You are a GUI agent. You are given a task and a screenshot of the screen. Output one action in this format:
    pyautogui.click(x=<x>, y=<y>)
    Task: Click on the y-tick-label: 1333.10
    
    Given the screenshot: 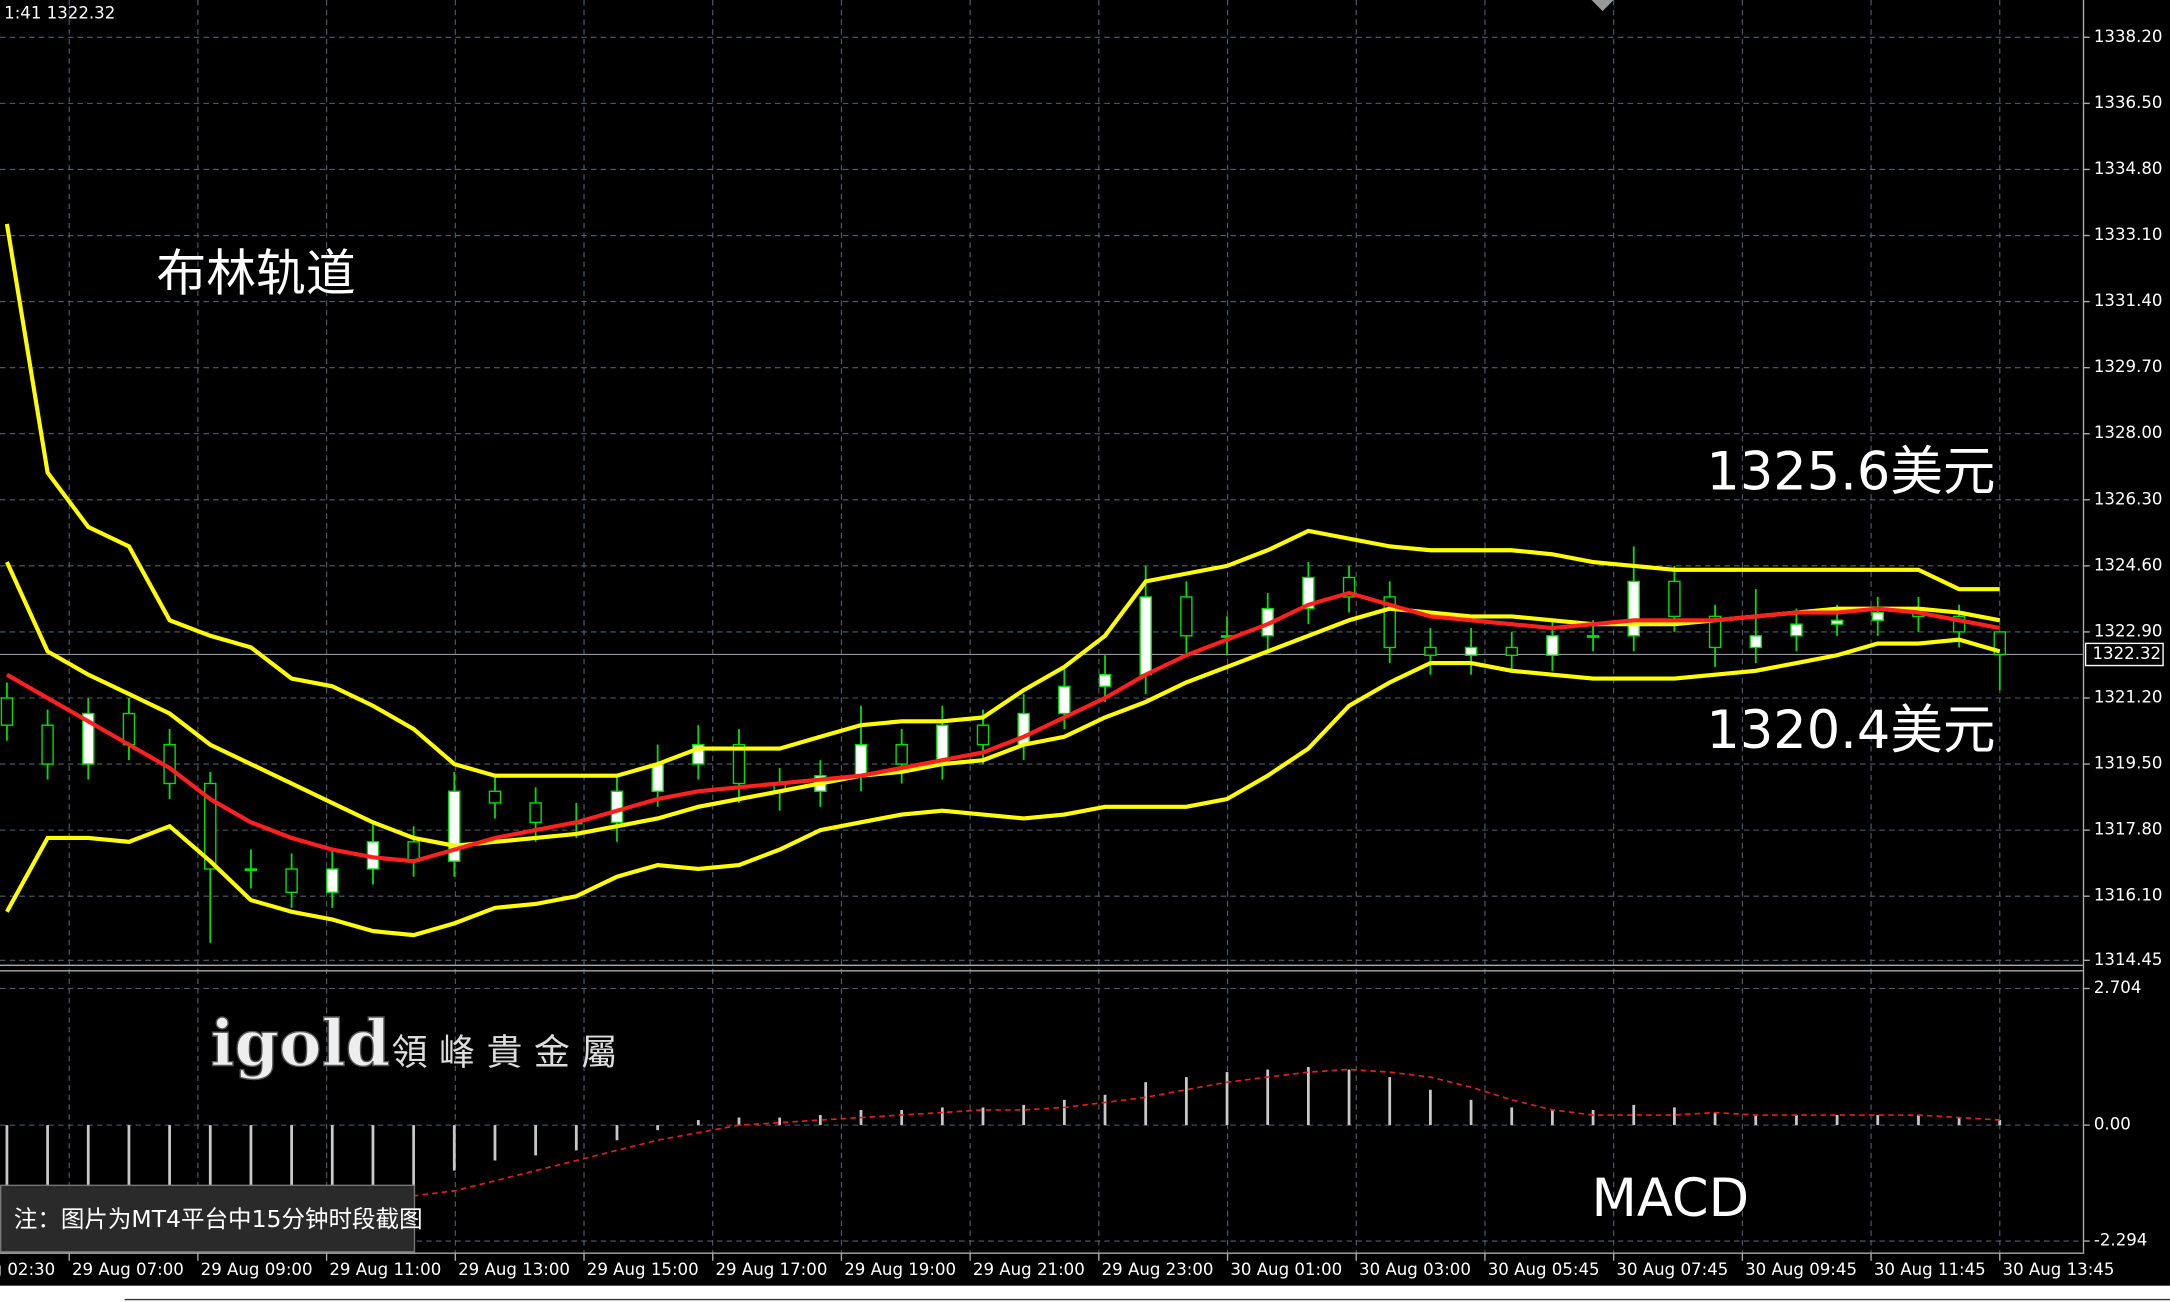 What is the action you would take?
    pyautogui.click(x=2128, y=234)
    